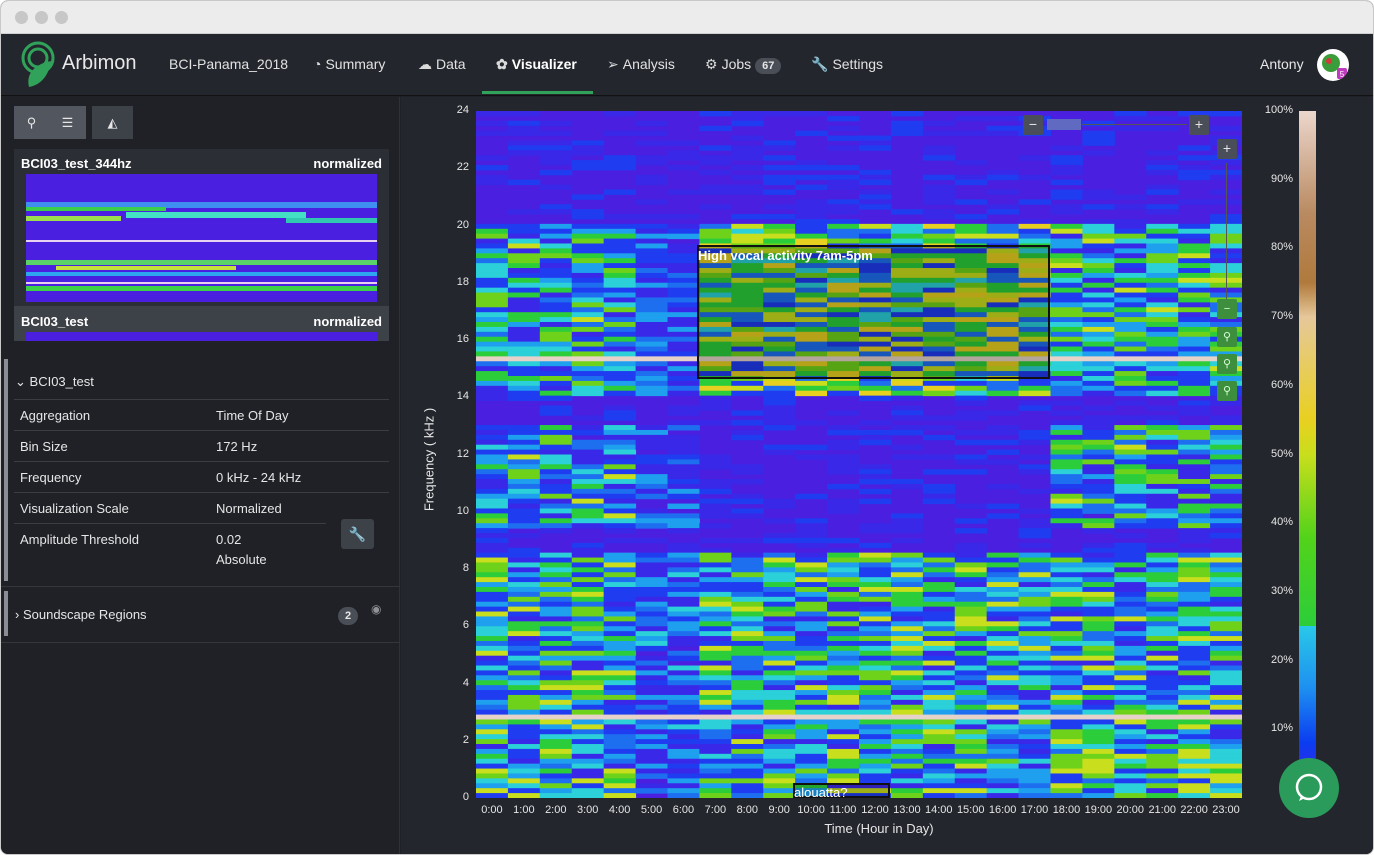 This screenshot has width=1374, height=855. I want to click on plus-icon: +, so click(1227, 148).